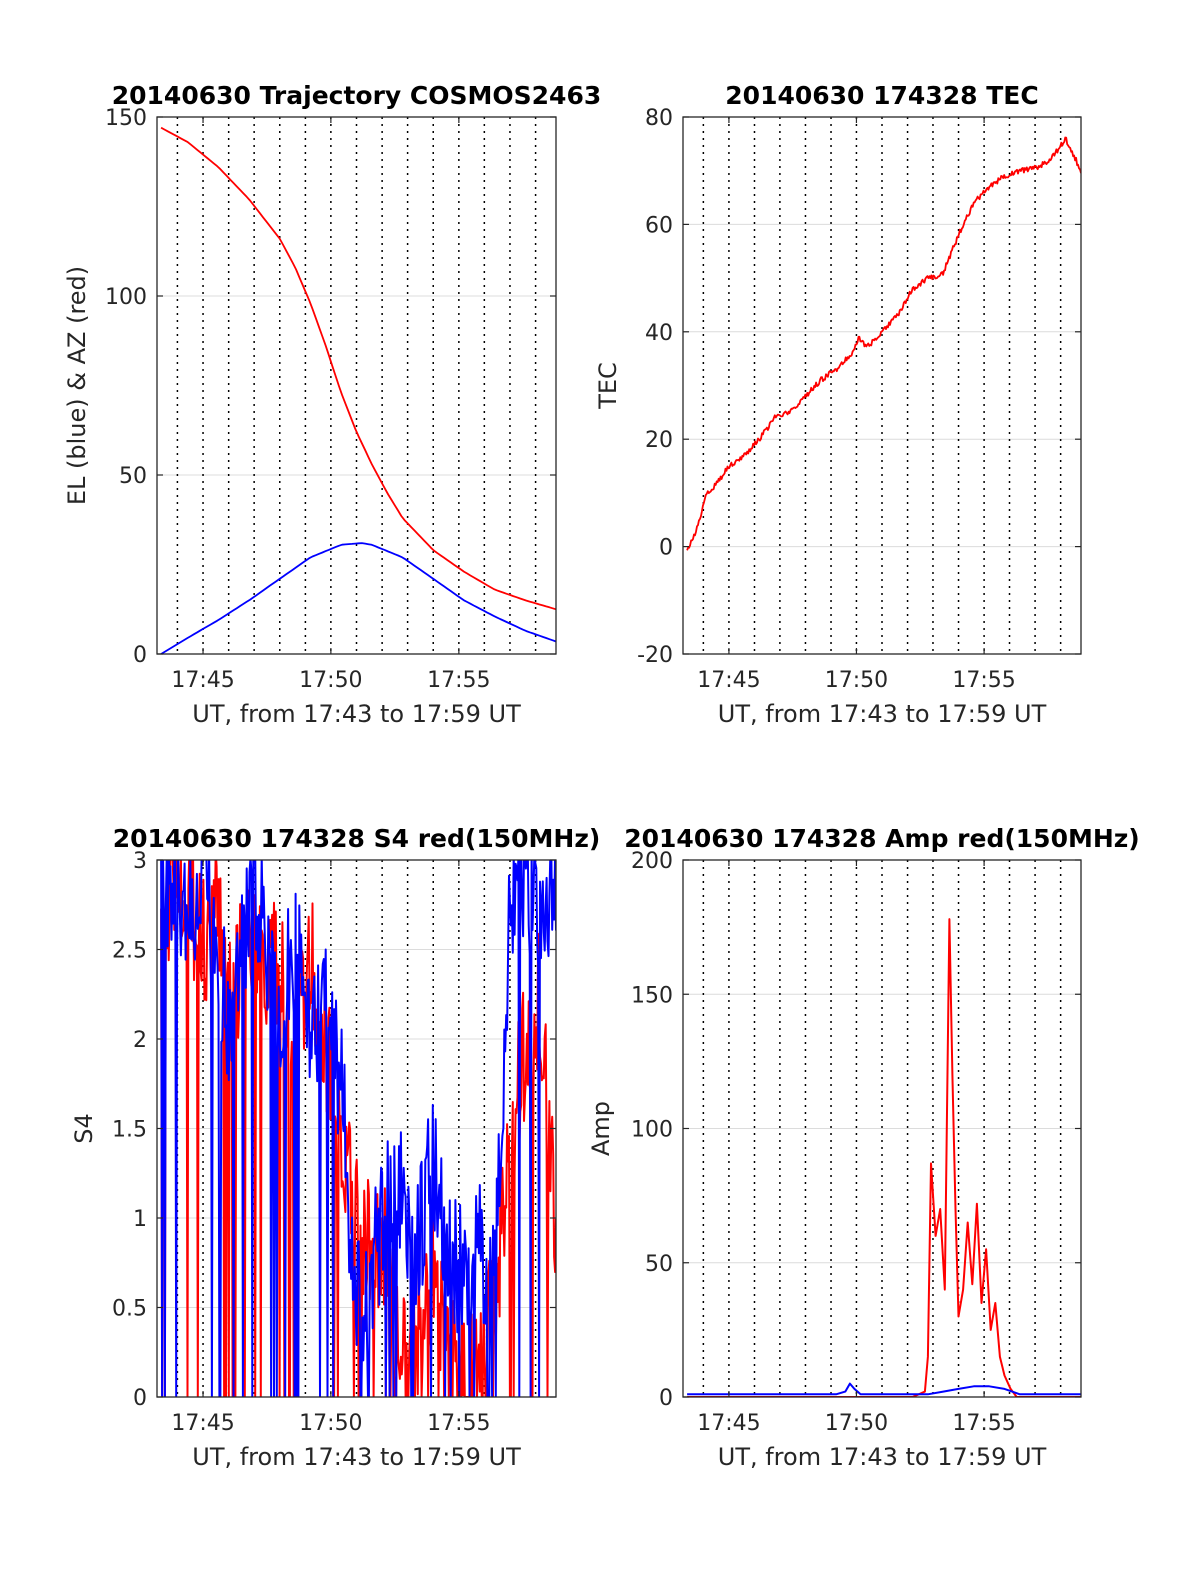 The image size is (1200, 1575). What do you see at coordinates (140, 1040) in the screenshot?
I see `y-tick-label: 2` at bounding box center [140, 1040].